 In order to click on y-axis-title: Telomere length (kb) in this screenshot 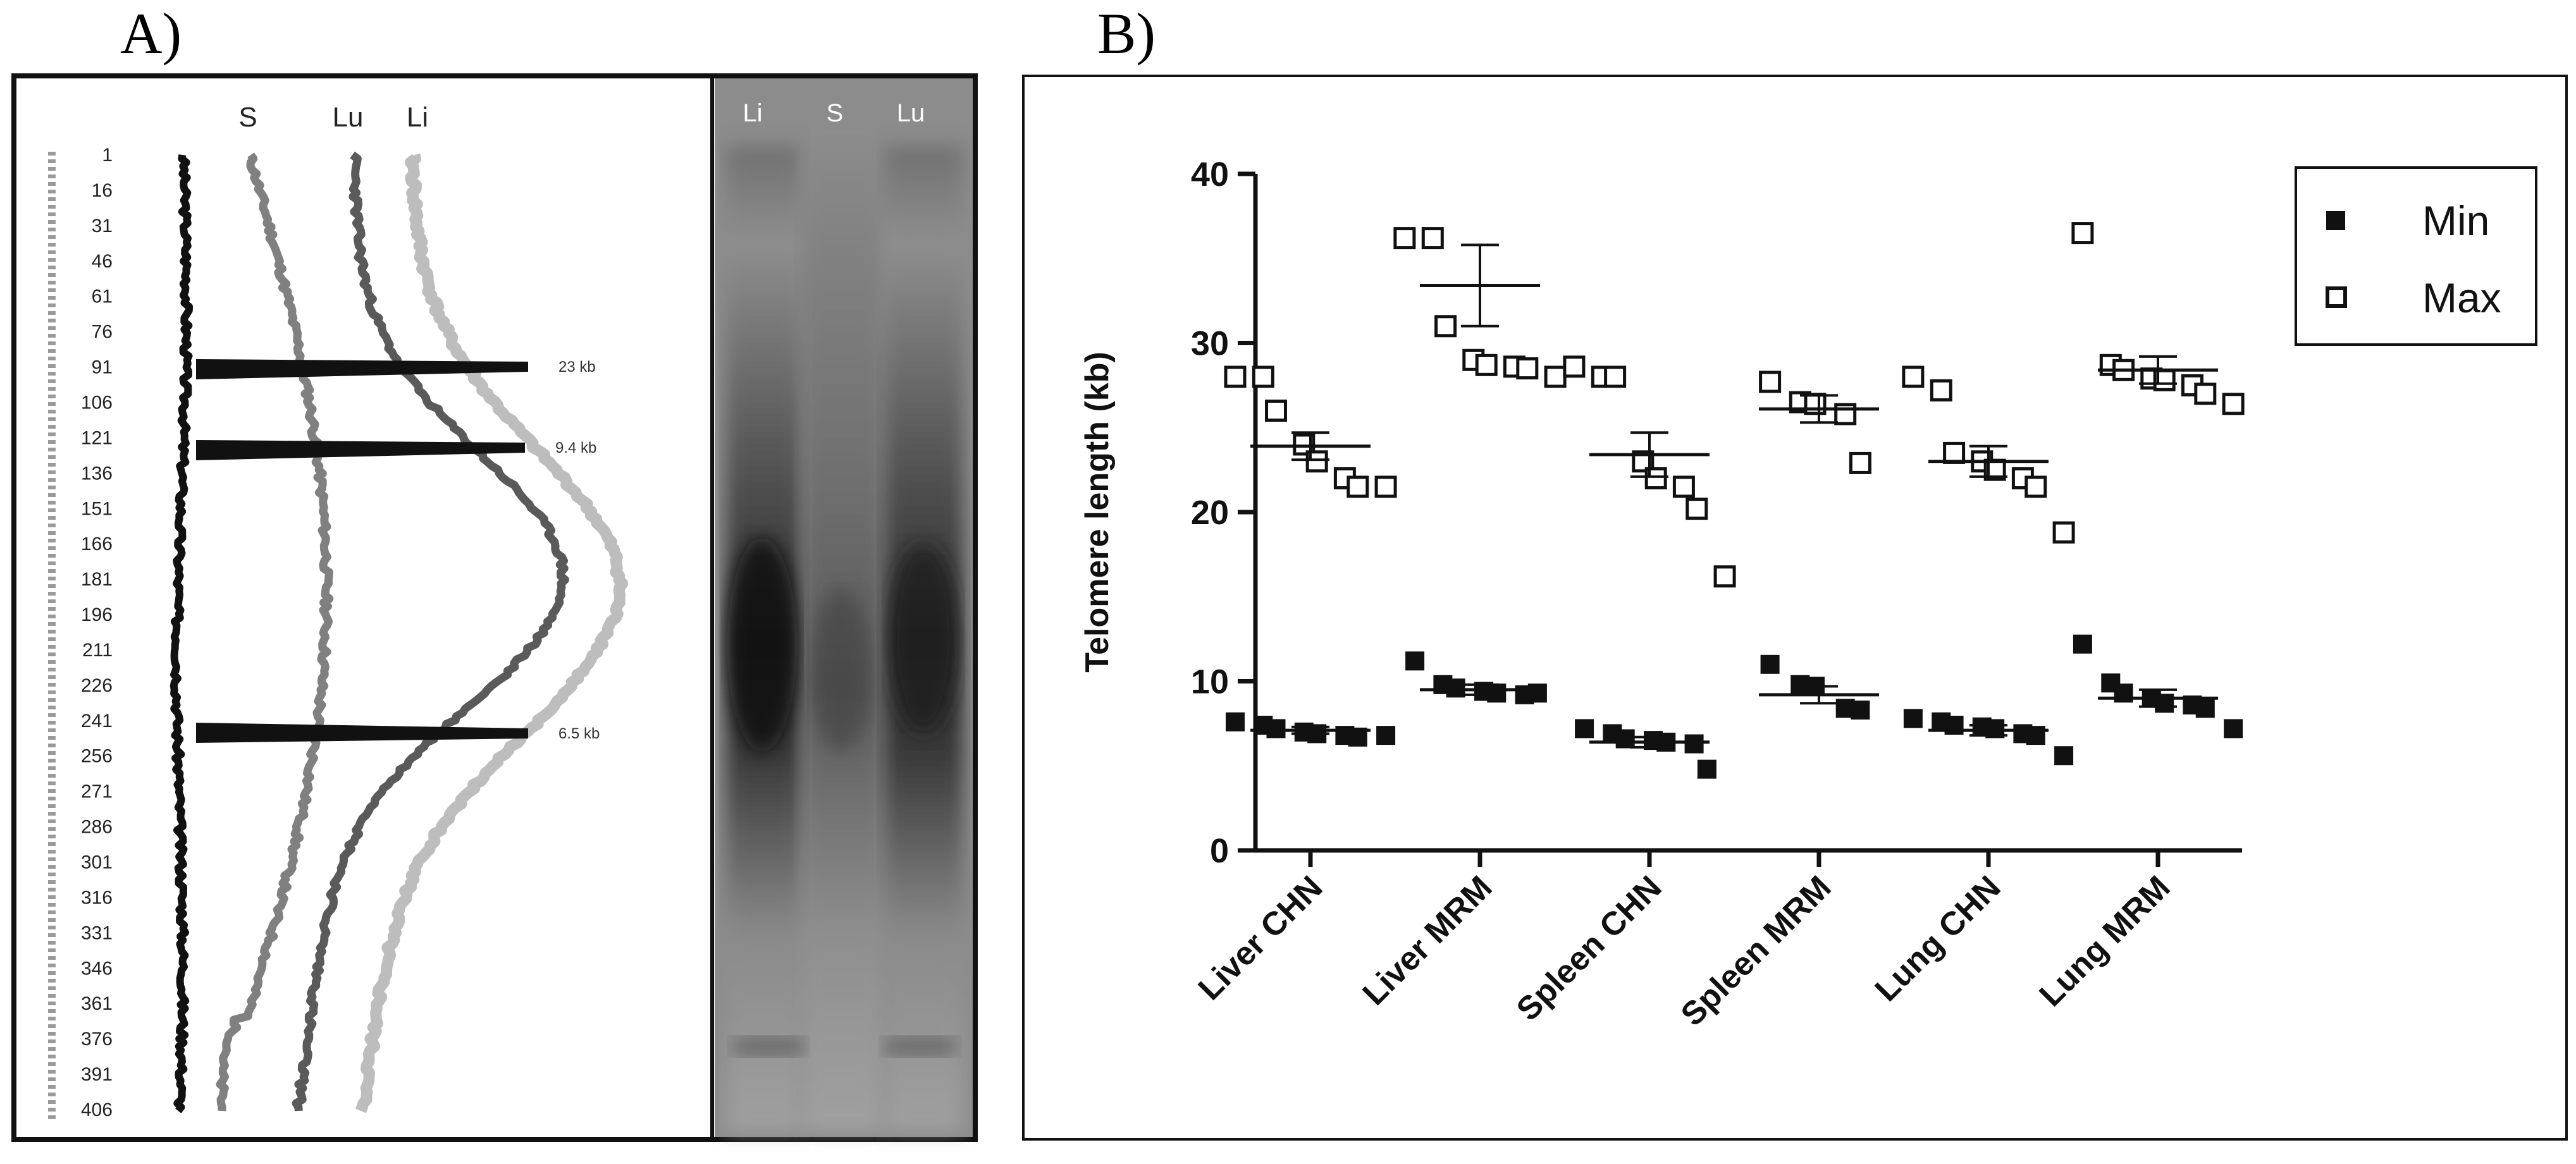, I will do `click(1097, 512)`.